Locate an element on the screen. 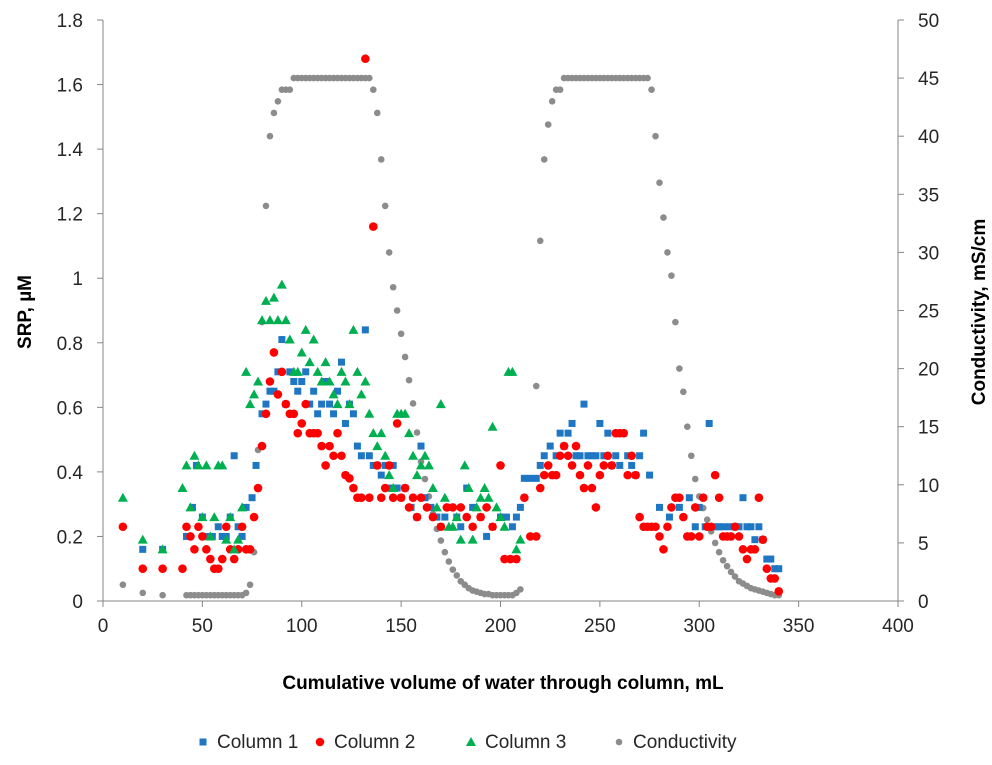 This screenshot has height=765, width=992. x-tick-label: 200 is located at coordinates (501, 626).